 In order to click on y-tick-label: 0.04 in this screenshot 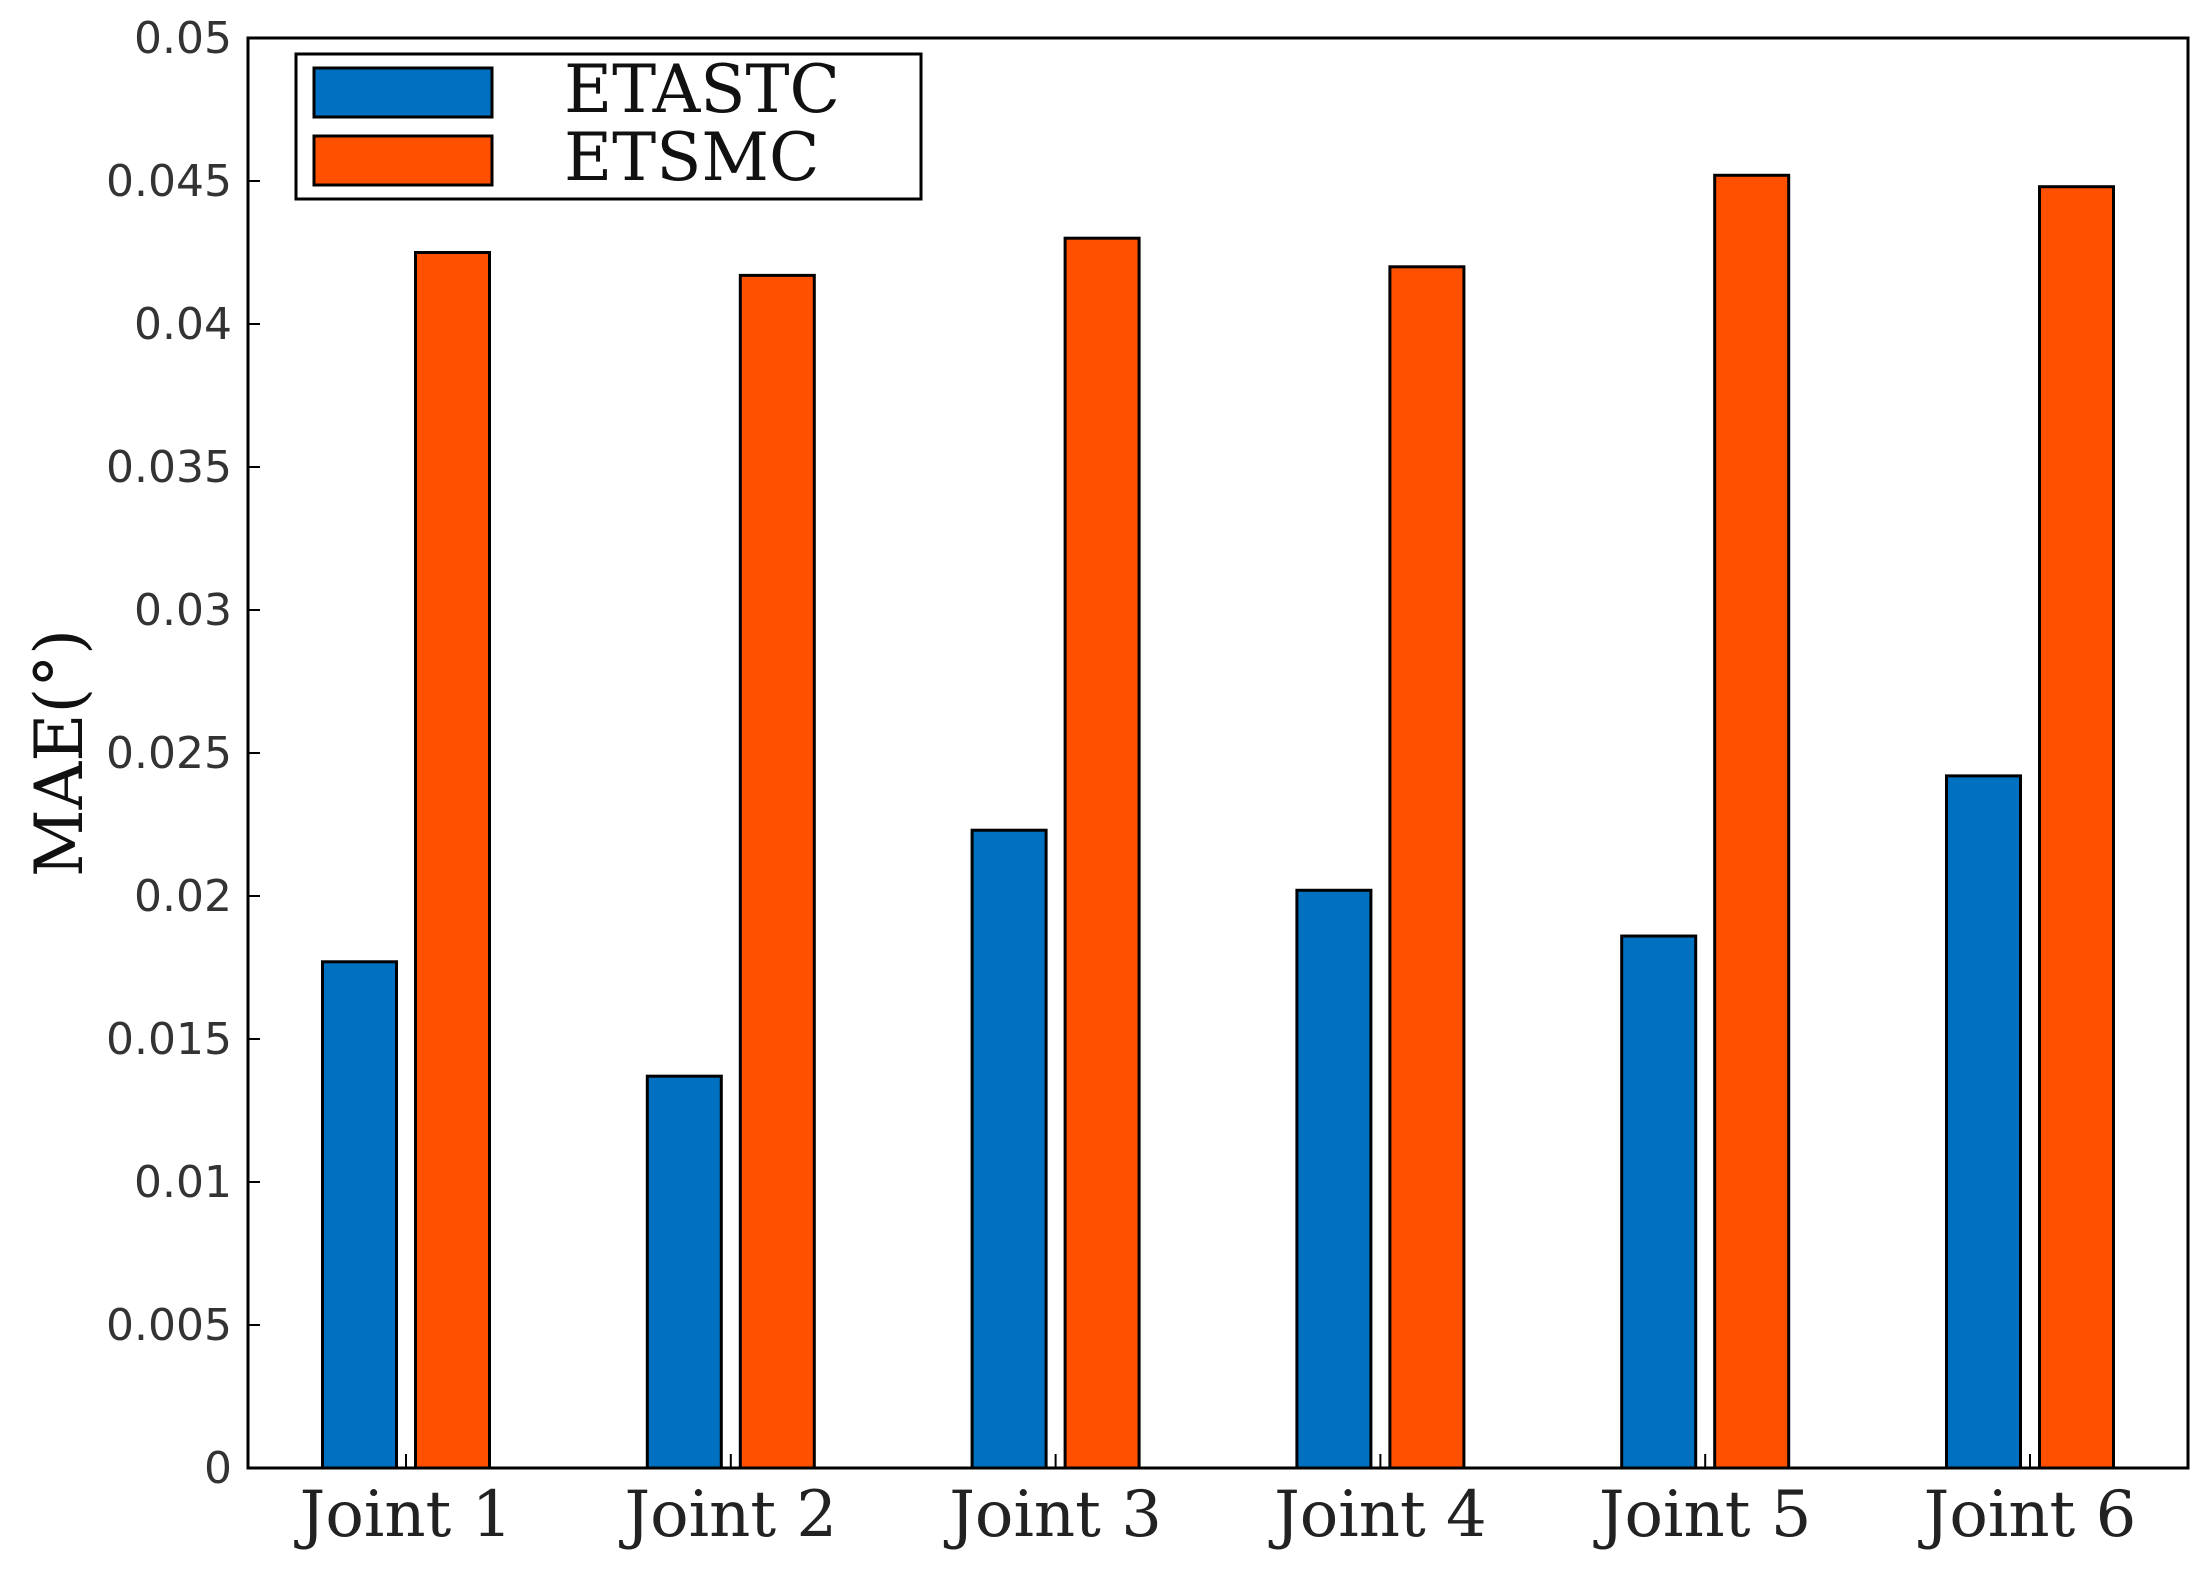, I will do `click(183, 324)`.